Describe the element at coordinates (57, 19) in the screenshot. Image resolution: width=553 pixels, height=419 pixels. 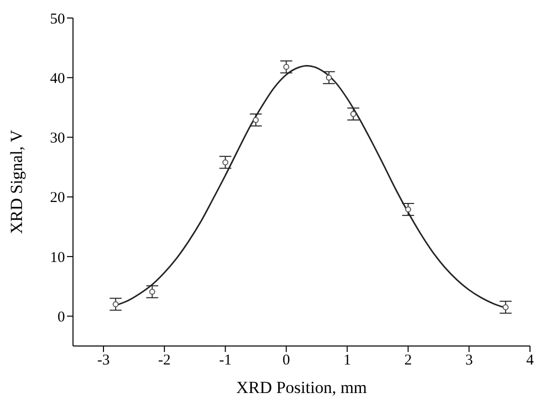
I see `y-tick-label: 50` at that location.